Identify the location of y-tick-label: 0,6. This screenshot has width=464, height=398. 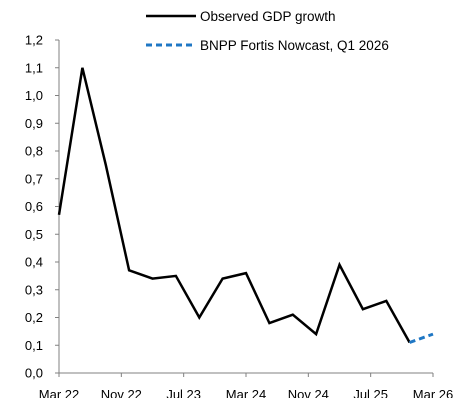
(34, 206).